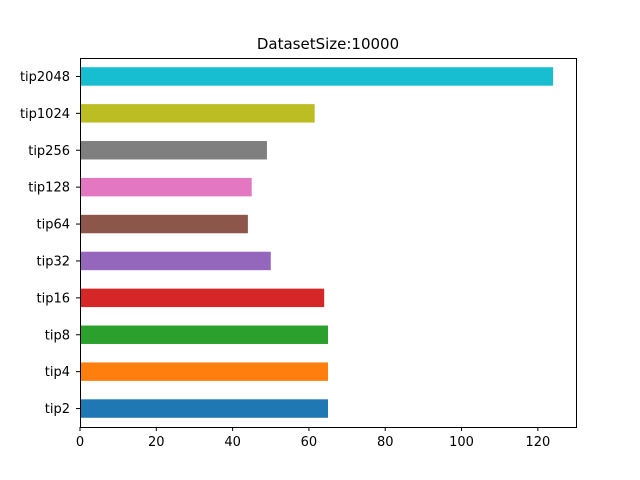  Describe the element at coordinates (197, 113) in the screenshot. I see `bar-tip1024` at that location.